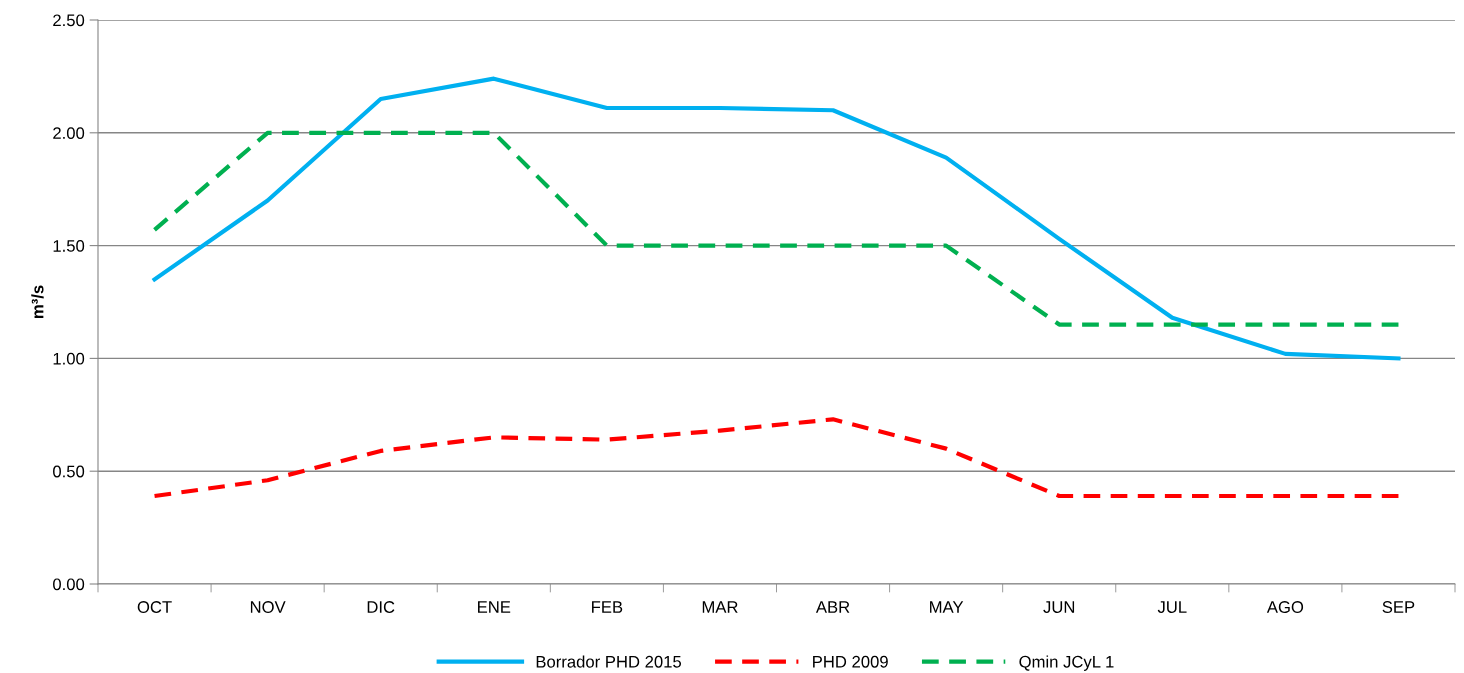 This screenshot has height=673, width=1464. I want to click on x-tick-label: JUN, so click(1059, 607).